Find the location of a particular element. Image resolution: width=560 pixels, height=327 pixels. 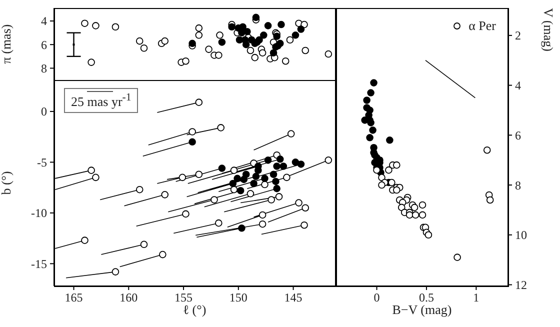

y-axis-title: V (mag) is located at coordinates (548, 31).